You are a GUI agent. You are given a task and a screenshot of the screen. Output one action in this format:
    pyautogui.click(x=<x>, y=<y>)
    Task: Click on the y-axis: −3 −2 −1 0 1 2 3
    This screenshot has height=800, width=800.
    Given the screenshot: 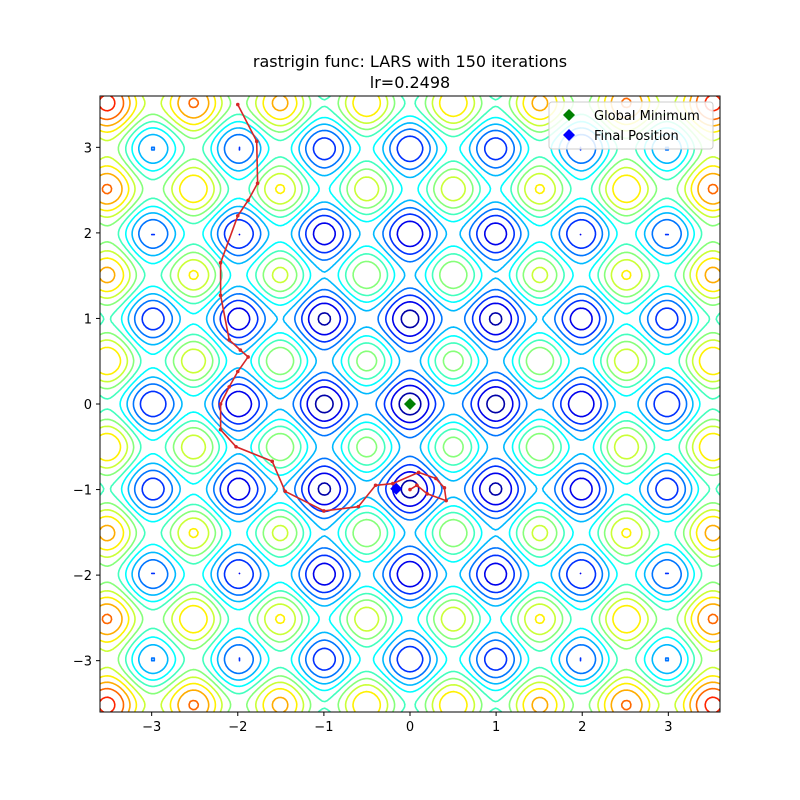 What is the action you would take?
    pyautogui.click(x=86, y=405)
    